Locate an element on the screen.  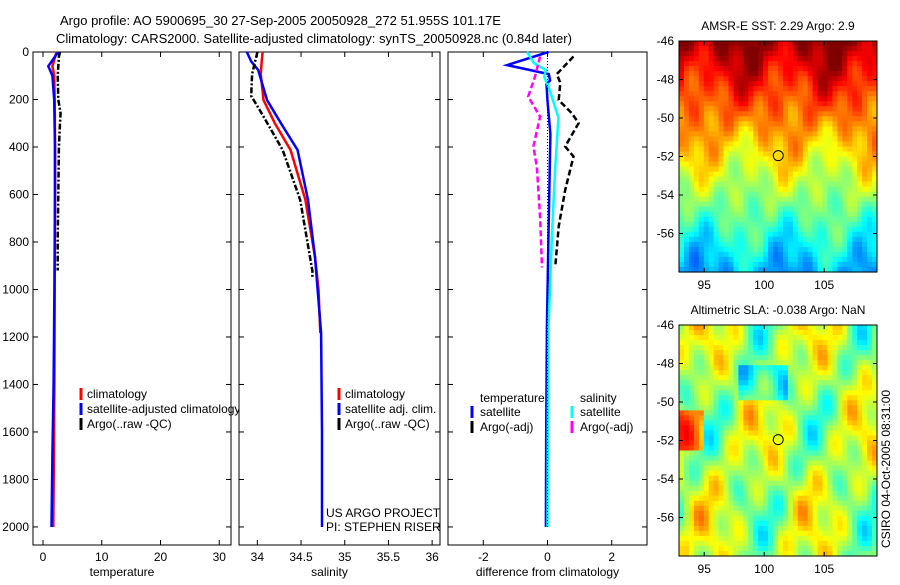
x-tick-label: -2 is located at coordinates (483, 557).